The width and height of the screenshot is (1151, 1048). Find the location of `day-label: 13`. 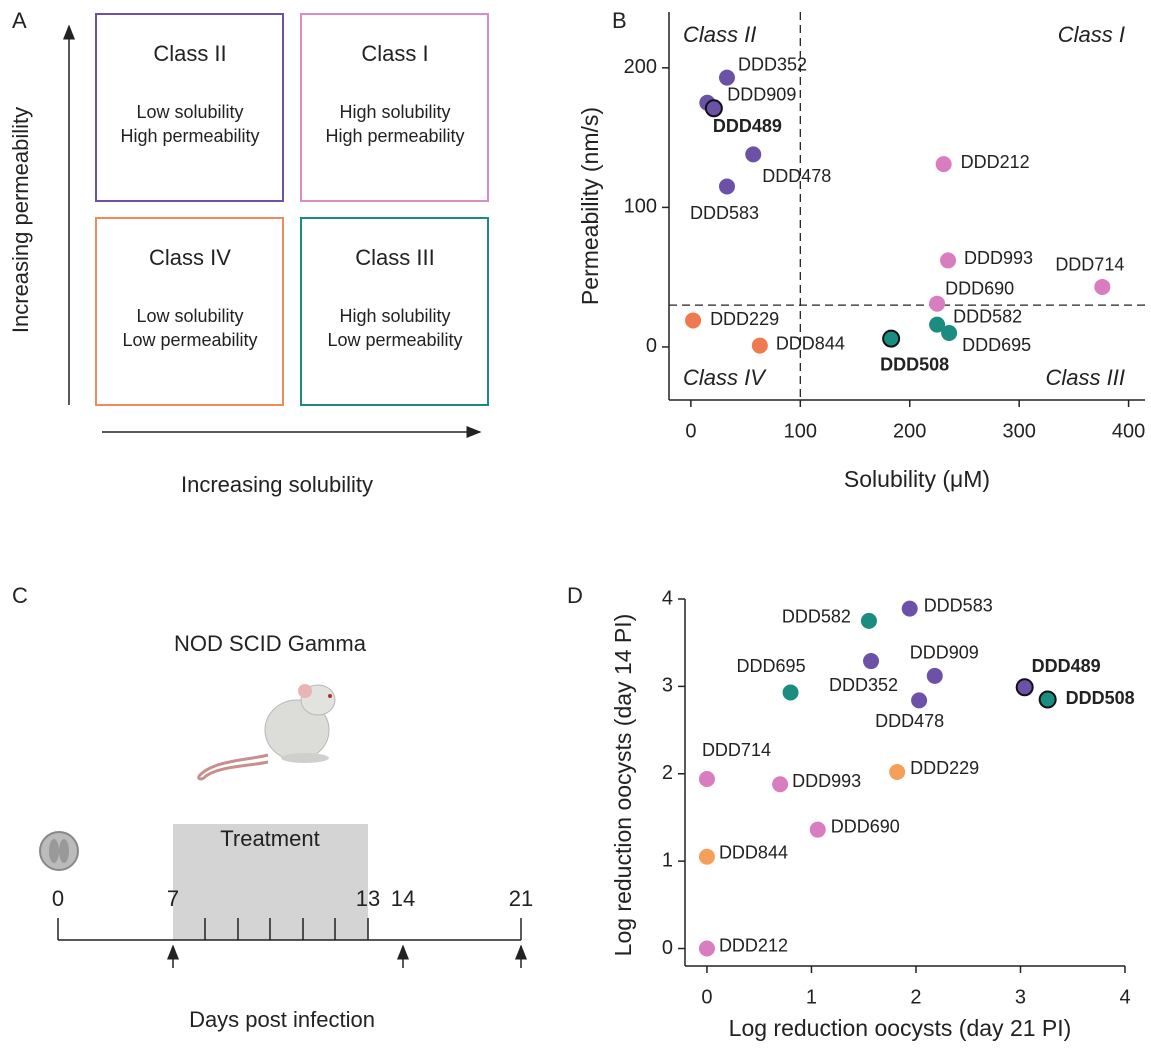

day-label: 13 is located at coordinates (368, 898).